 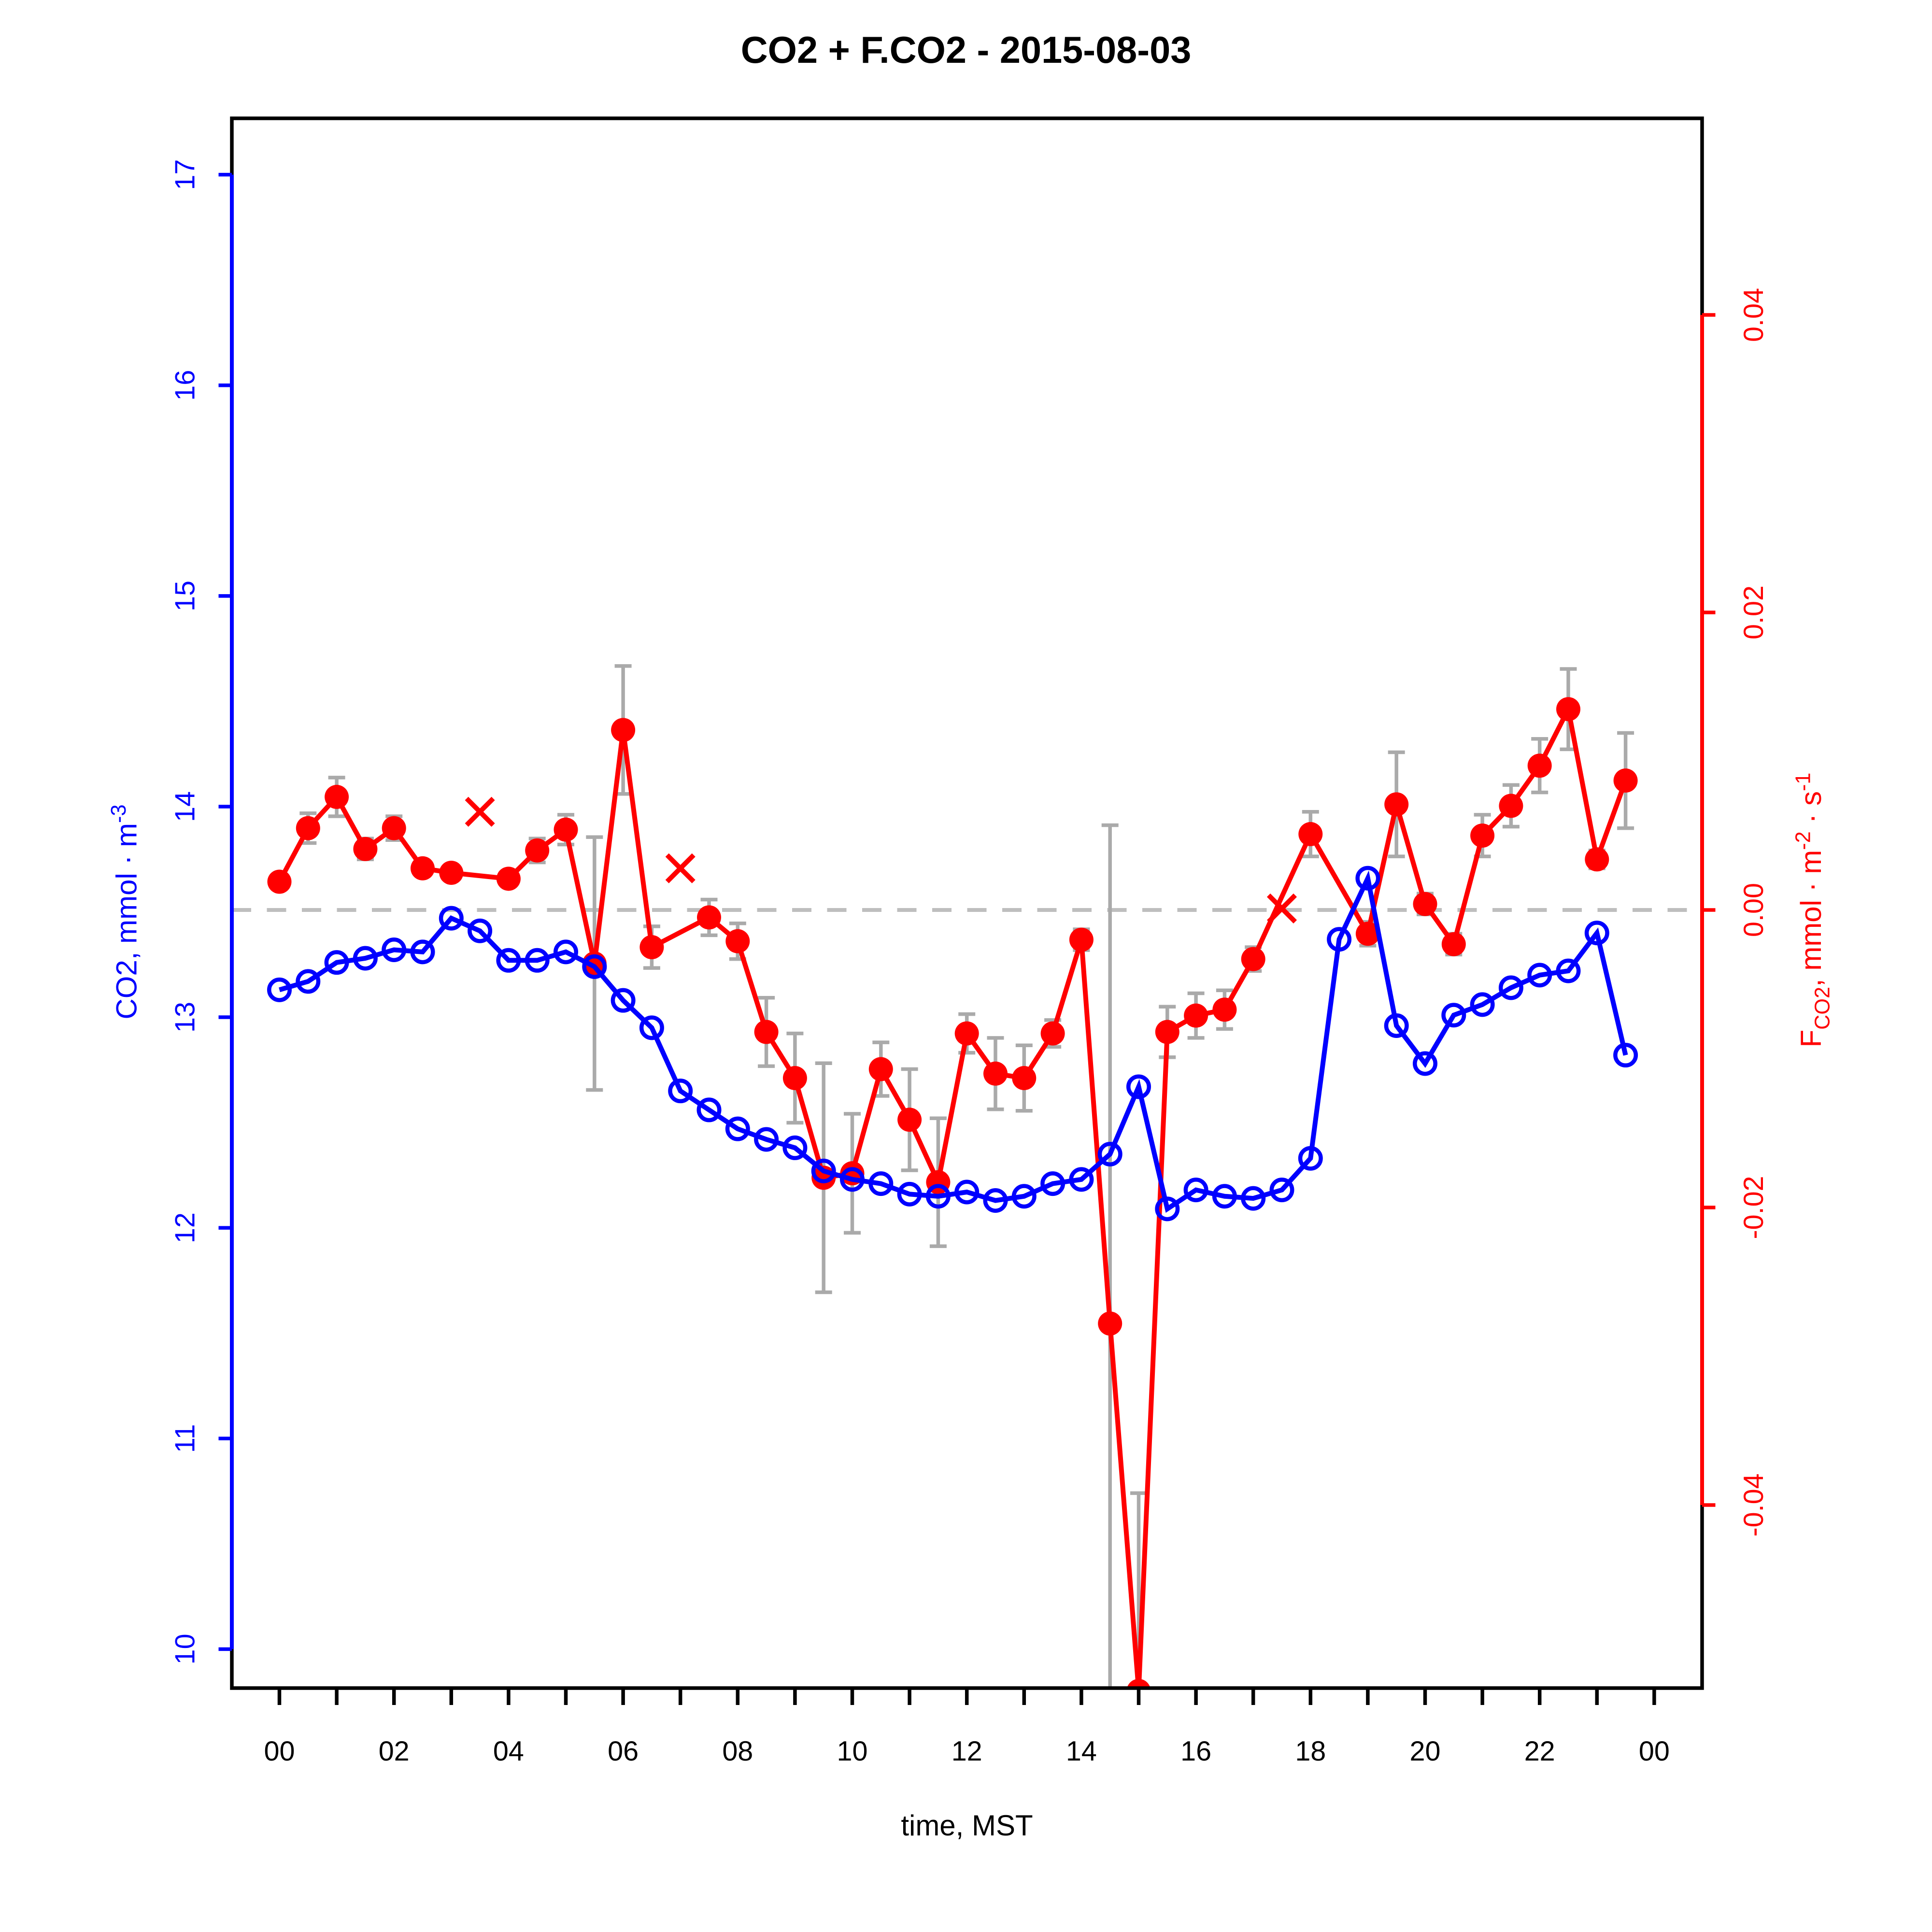 I want to click on left-axis-tick-label: 11, so click(x=185, y=1438).